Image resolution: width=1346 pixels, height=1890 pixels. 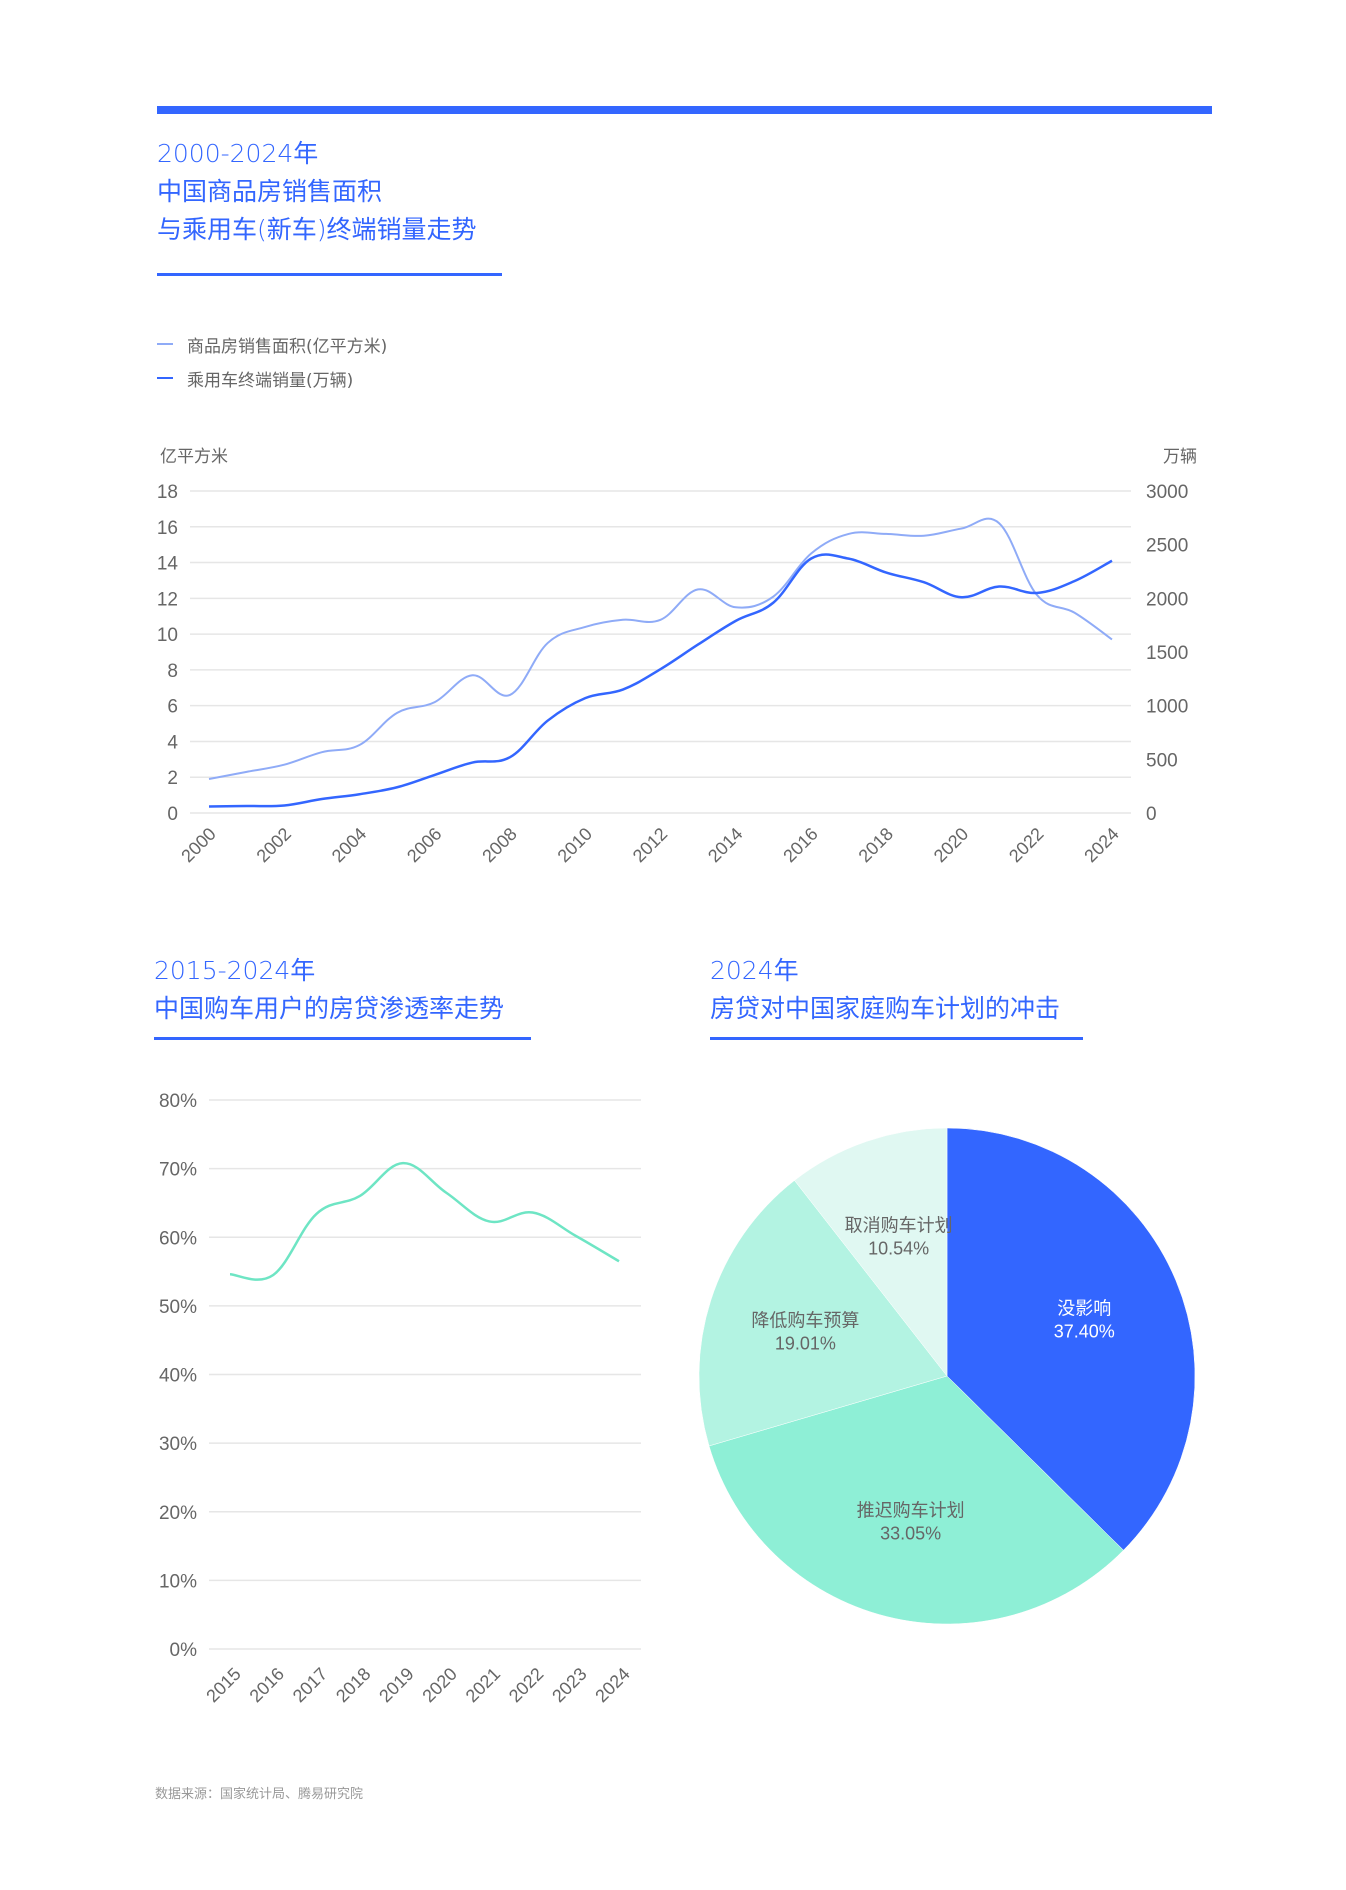 What do you see at coordinates (317, 229) in the screenshot?
I see `section1-title-line-3: 与乘用车(新车)终端销量走势` at bounding box center [317, 229].